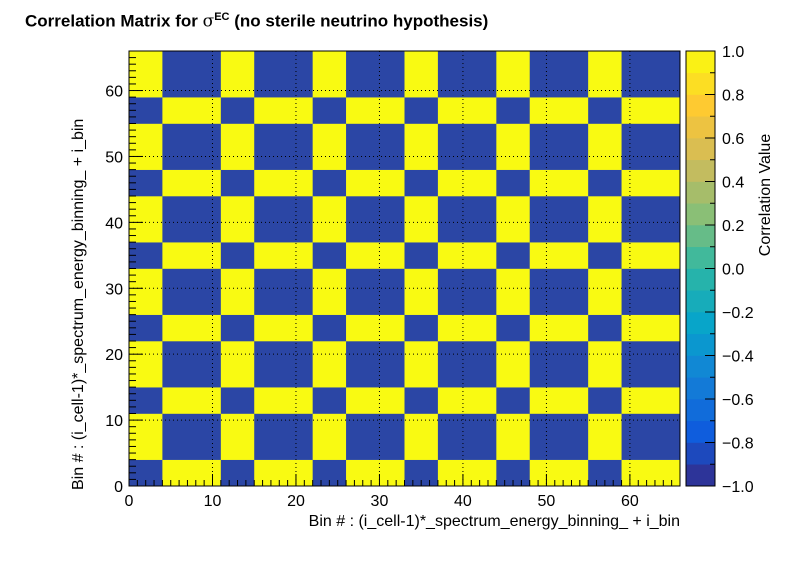 The width and height of the screenshot is (798, 574). What do you see at coordinates (222, 17) in the screenshot?
I see `title-superscript: EC` at bounding box center [222, 17].